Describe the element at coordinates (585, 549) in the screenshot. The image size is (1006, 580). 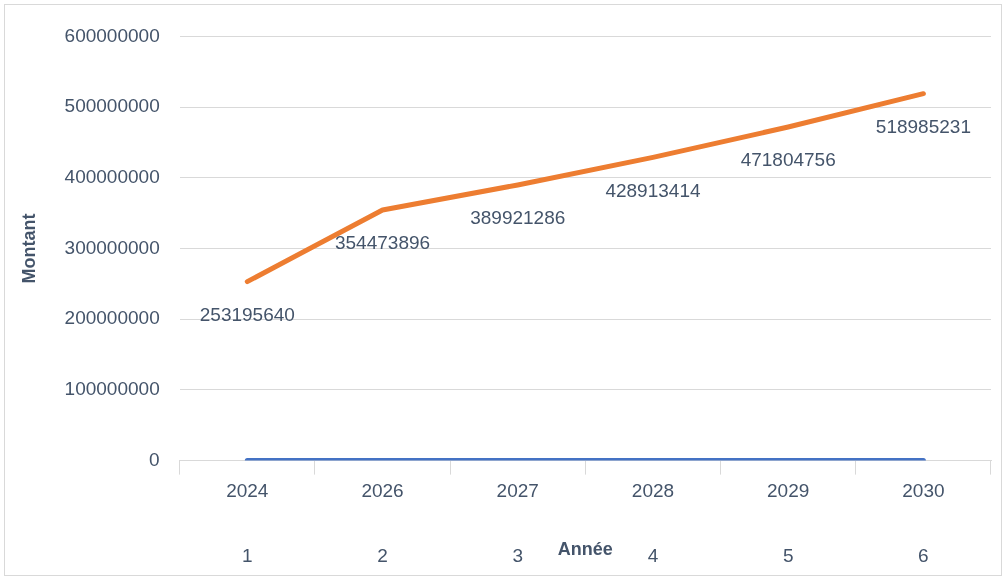
I see `x-axis-title: Année` at that location.